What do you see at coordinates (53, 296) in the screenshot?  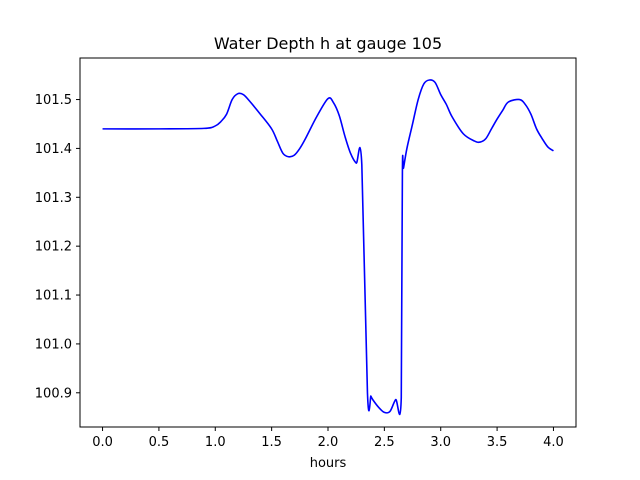 I see `y-tick-label: 101.1` at bounding box center [53, 296].